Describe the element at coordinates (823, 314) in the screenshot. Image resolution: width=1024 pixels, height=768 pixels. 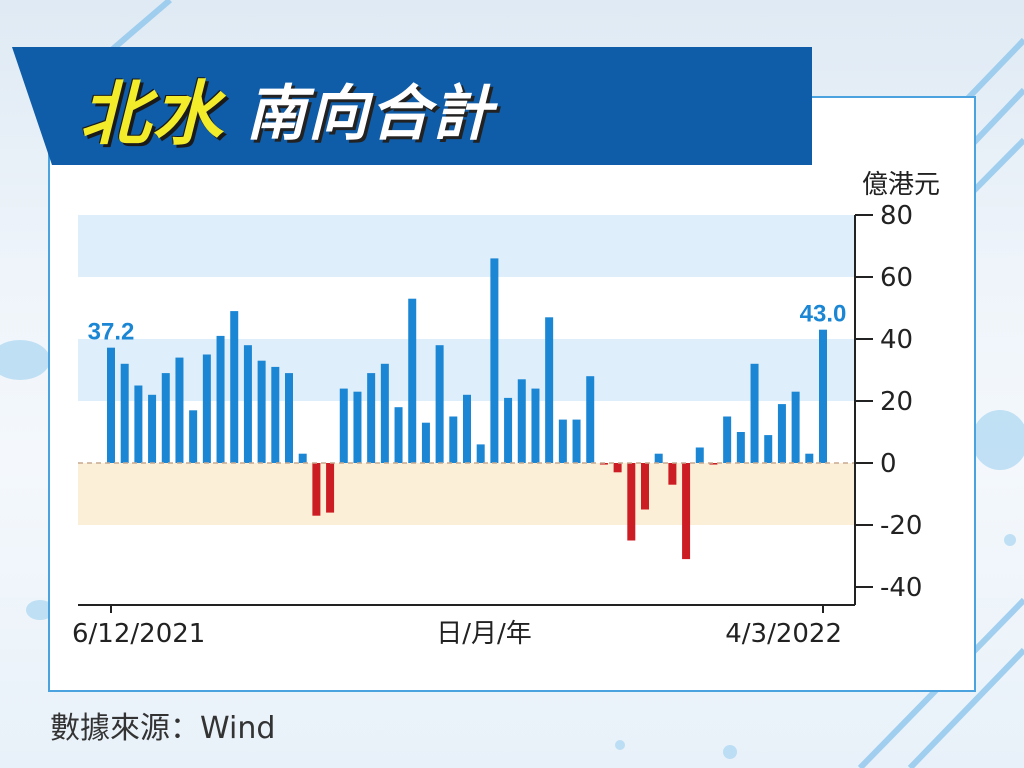
I see `data-label: 43.0` at that location.